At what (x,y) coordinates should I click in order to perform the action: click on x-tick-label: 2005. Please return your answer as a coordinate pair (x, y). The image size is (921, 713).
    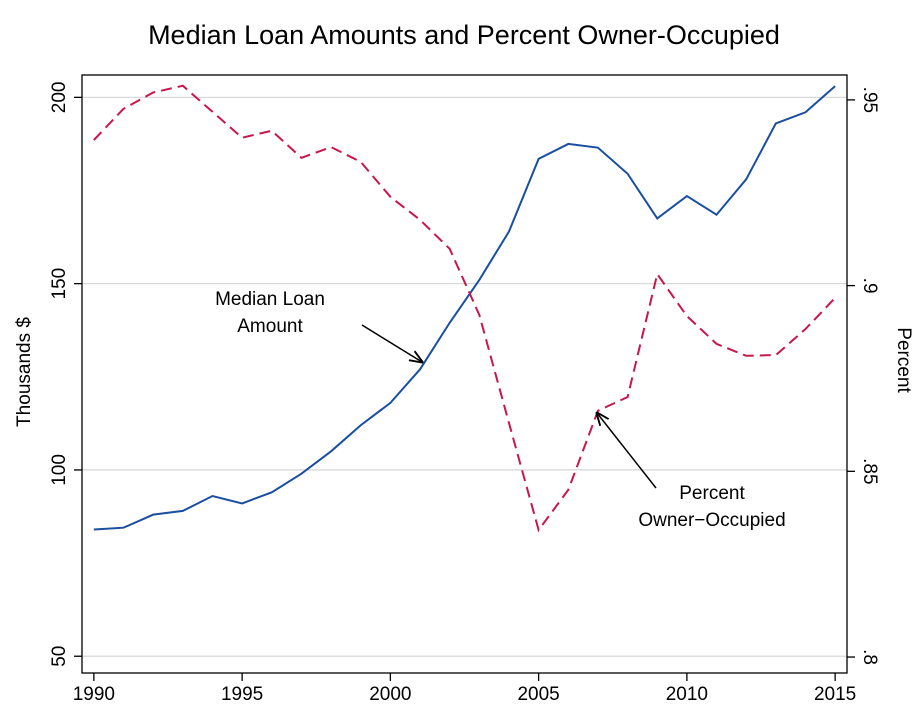
    Looking at the image, I should click on (538, 694).